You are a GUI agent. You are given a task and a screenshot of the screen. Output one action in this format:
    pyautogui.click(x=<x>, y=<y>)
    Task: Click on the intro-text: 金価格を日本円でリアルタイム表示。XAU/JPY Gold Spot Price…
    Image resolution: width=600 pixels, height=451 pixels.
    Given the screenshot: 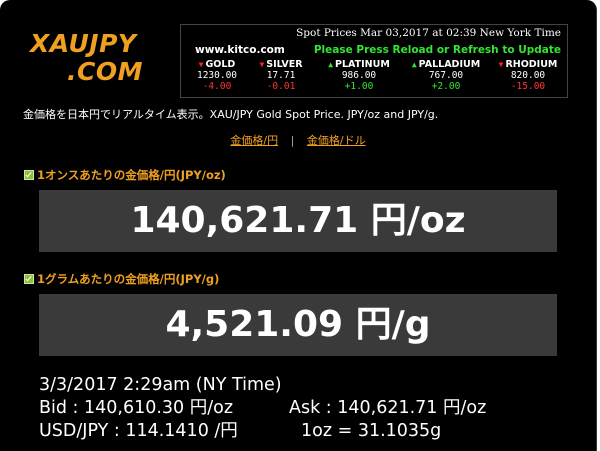 What is the action you would take?
    pyautogui.click(x=231, y=114)
    